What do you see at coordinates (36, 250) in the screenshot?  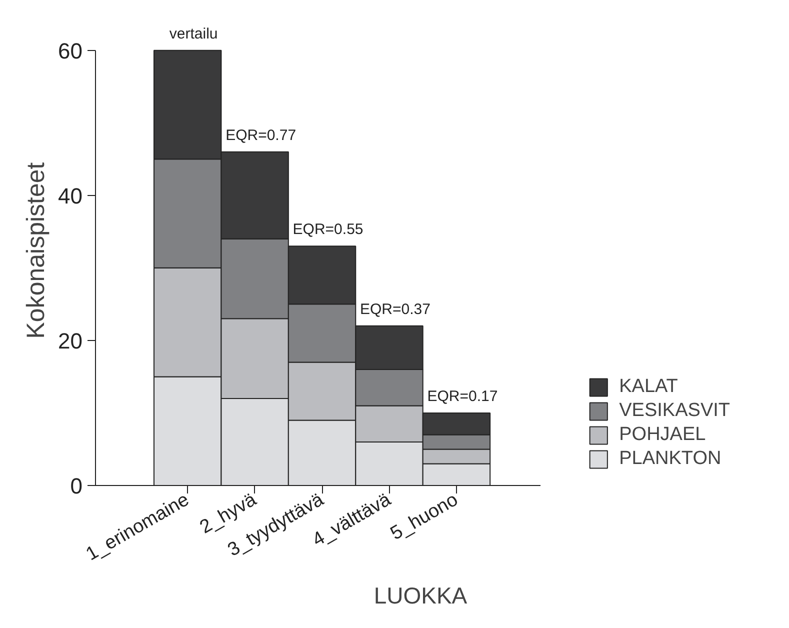 I see `y-axis-title: Kokonaispisteet` at bounding box center [36, 250].